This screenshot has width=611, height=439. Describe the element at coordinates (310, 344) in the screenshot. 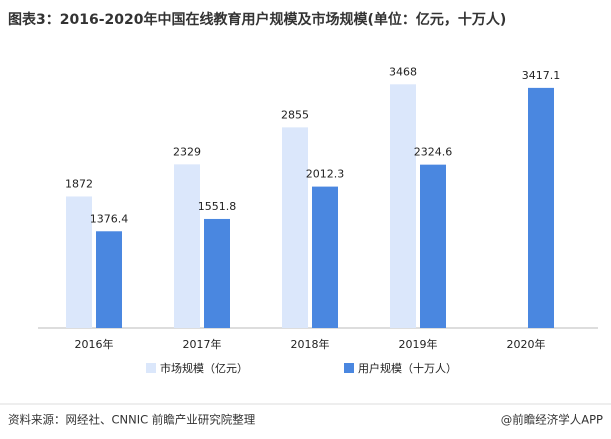

I see `x-tick-label: 2018年` at that location.